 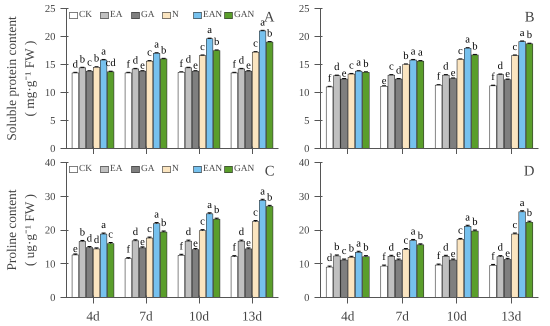 What do you see at coordinates (244, 15) in the screenshot?
I see `legend-label: GAN` at bounding box center [244, 15].